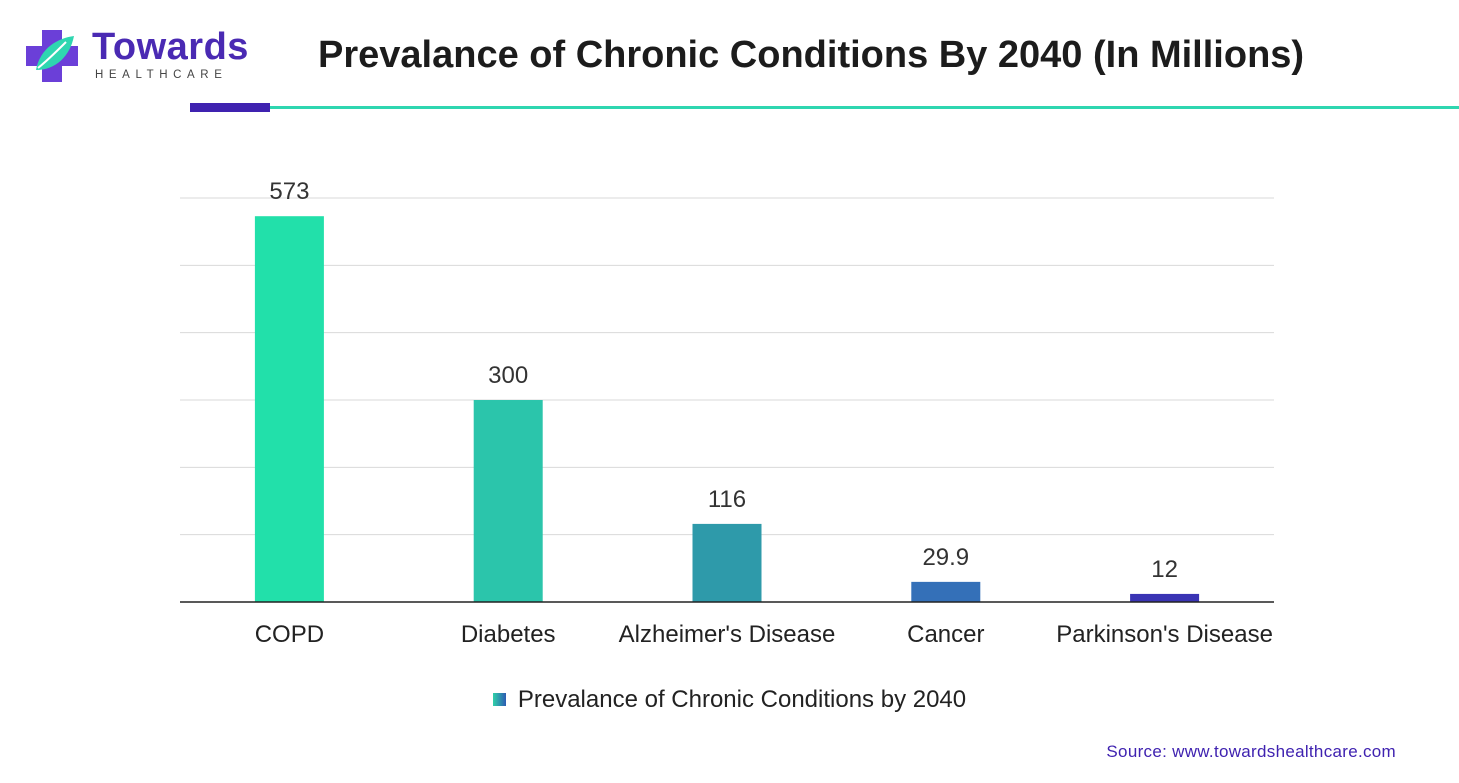 Image resolution: width=1459 pixels, height=783 pixels. Describe the element at coordinates (1164, 634) in the screenshot. I see `x-tick-label: Parkinson's Disease` at that location.